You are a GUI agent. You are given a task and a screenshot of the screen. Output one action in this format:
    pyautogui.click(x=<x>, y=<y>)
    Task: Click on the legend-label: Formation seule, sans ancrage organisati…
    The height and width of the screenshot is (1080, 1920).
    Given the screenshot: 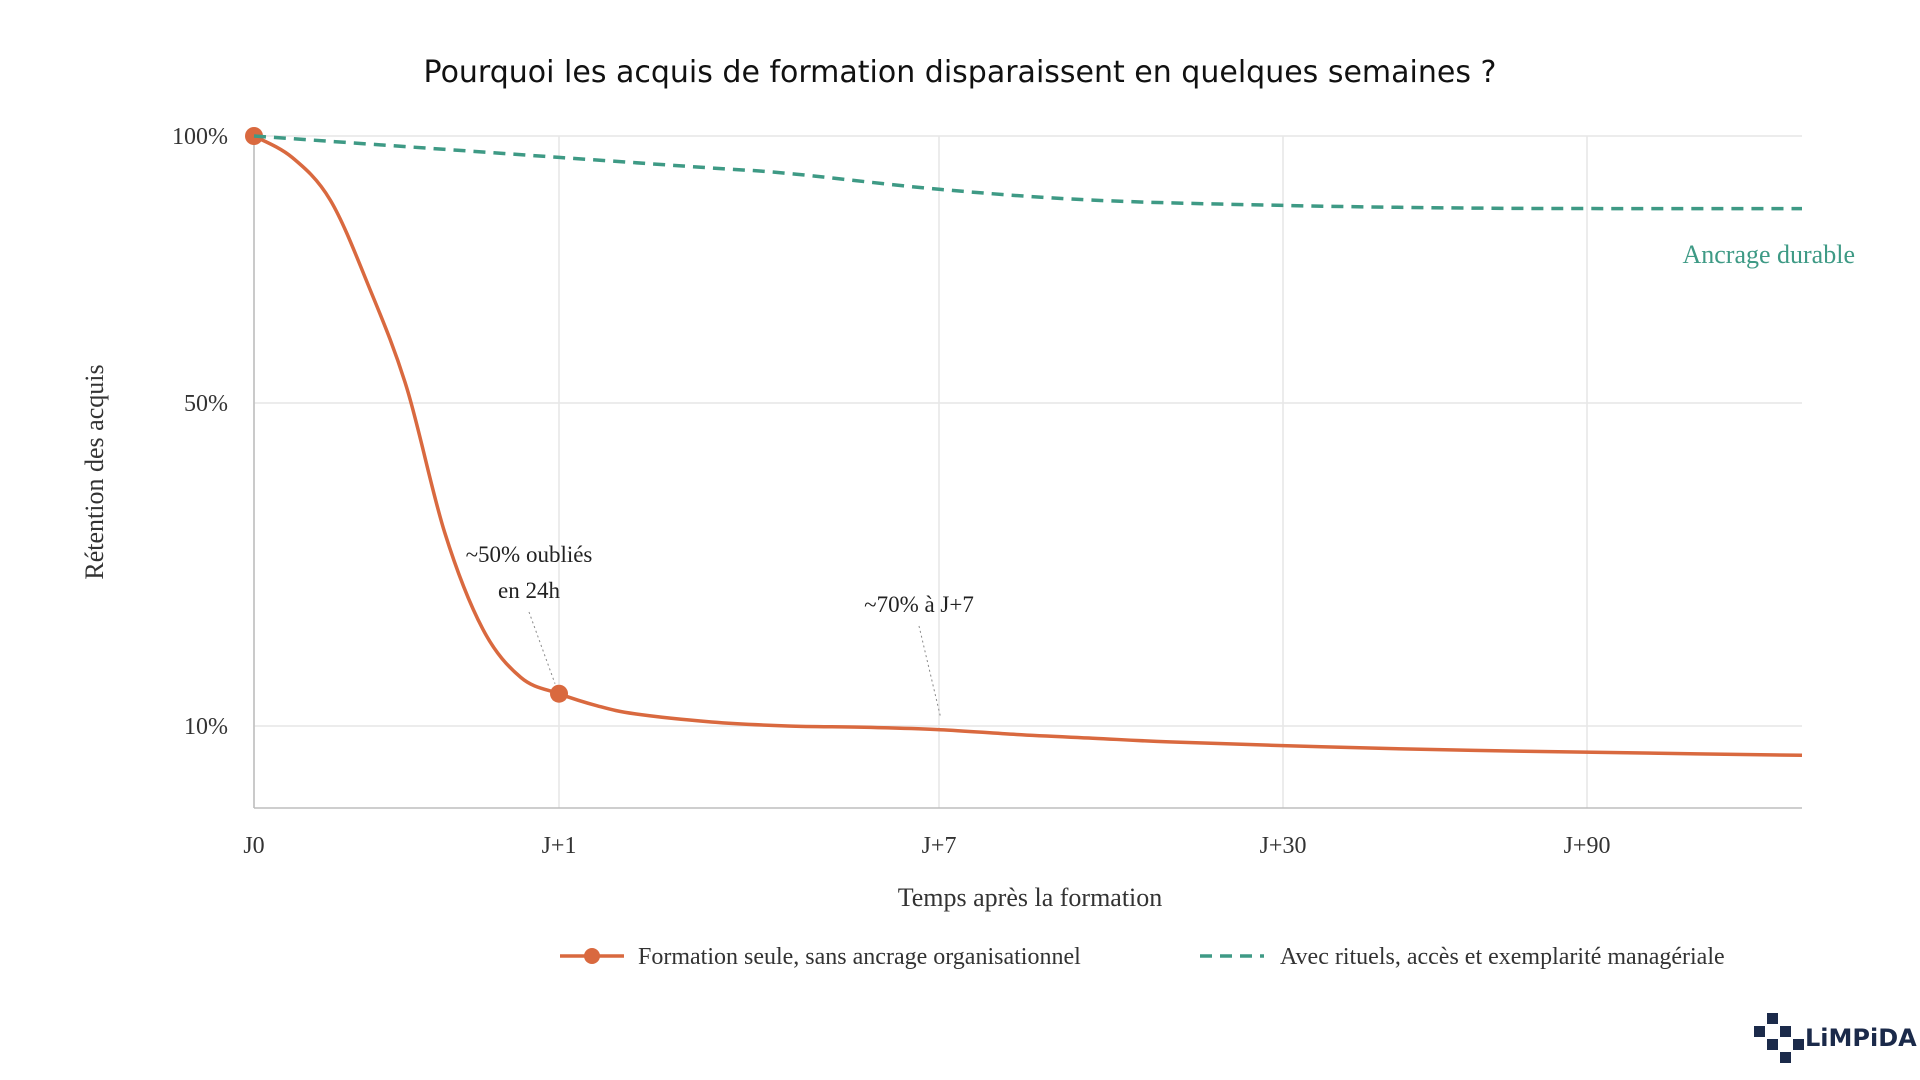 What is the action you would take?
    pyautogui.click(x=859, y=957)
    